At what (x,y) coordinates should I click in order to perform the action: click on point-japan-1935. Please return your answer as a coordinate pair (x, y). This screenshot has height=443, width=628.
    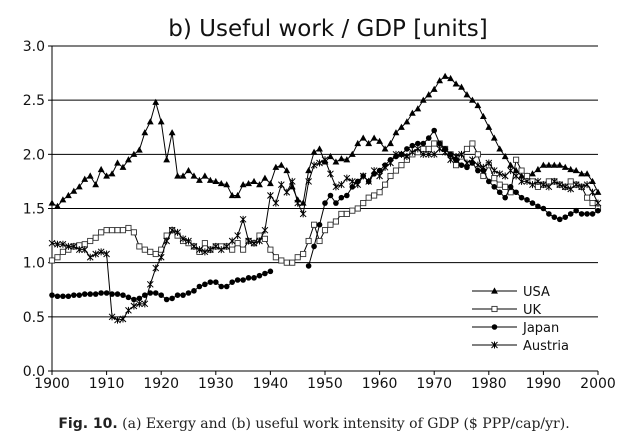
    Looking at the image, I should click on (243, 280).